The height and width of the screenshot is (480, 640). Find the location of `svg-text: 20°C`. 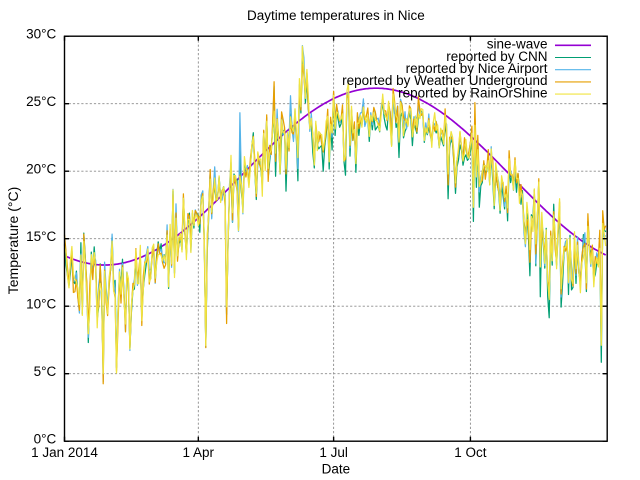

svg-text: 20°C is located at coordinates (41, 169).